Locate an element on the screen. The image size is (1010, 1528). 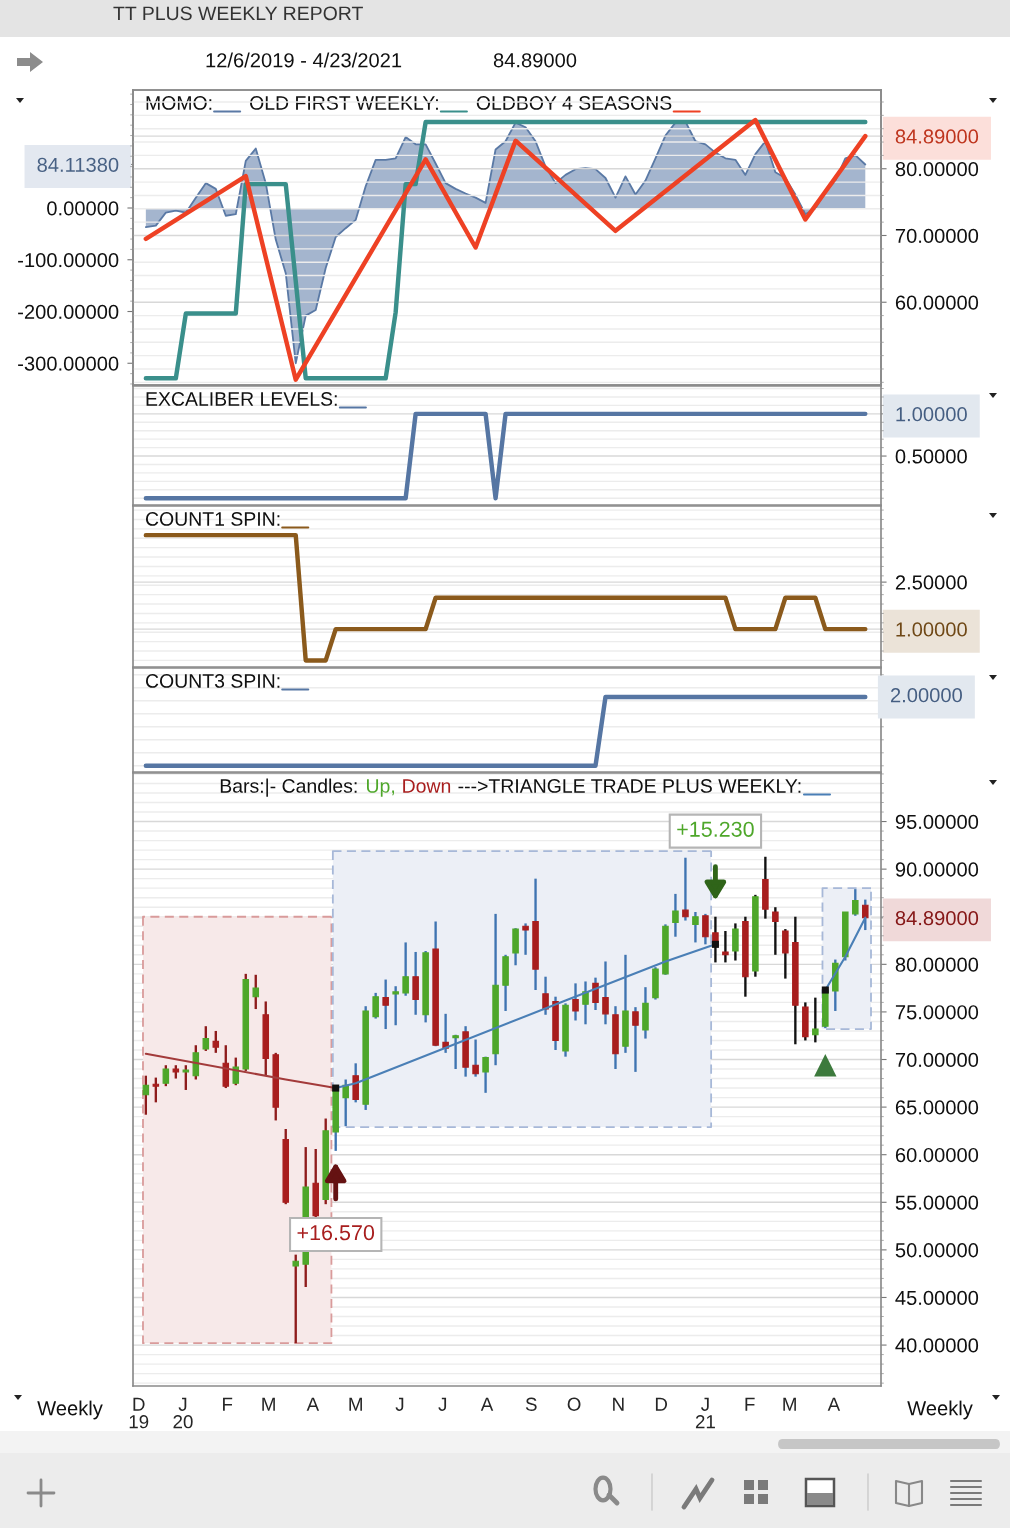
line-series is located at coordinates (505, 597).